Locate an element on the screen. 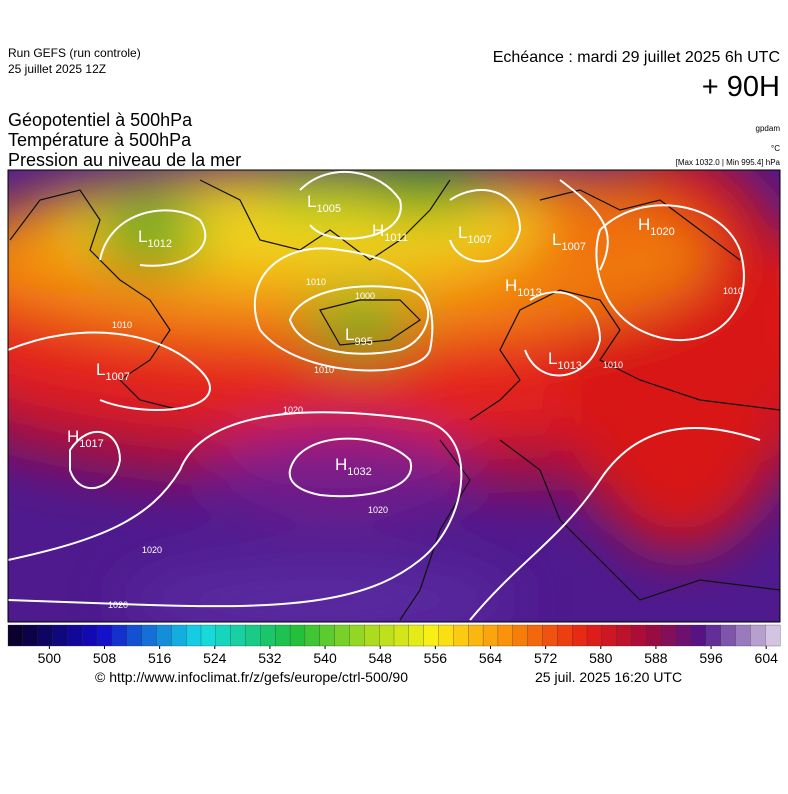  pressure-center: H1017 is located at coordinates (85, 438).